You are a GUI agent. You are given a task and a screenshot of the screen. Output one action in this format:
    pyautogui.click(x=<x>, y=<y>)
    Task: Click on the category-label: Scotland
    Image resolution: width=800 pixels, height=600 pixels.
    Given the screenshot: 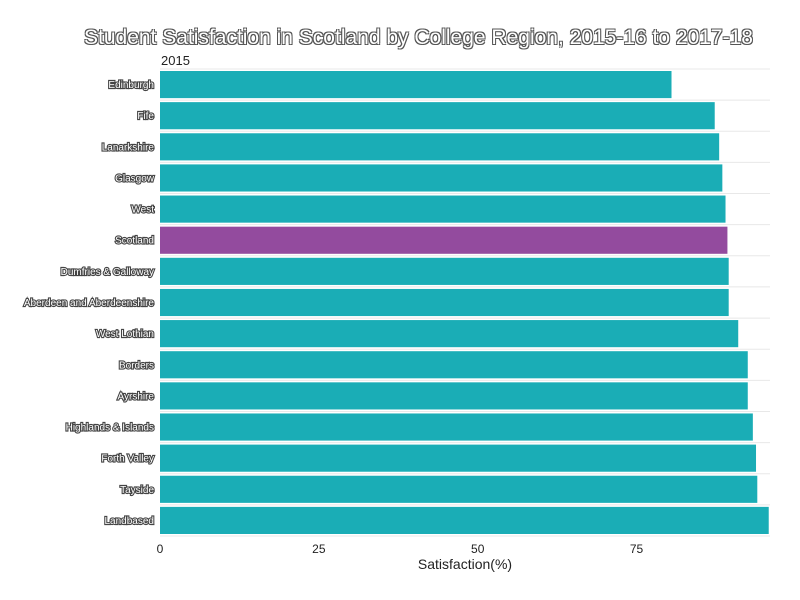 What is the action you would take?
    pyautogui.click(x=134, y=241)
    